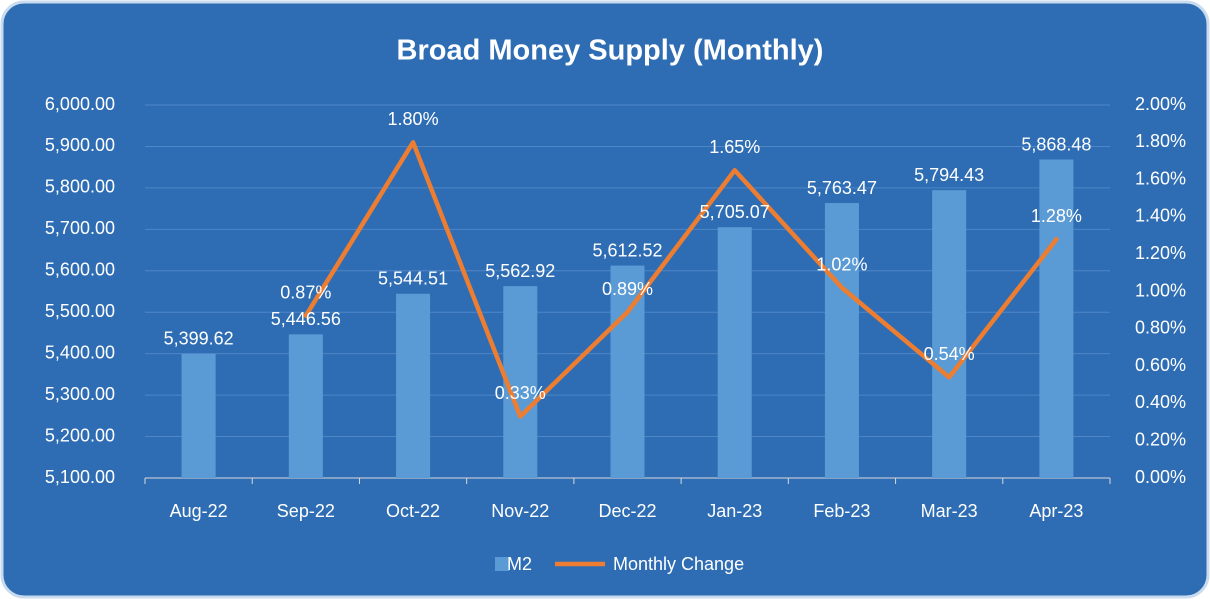 The width and height of the screenshot is (1210, 599). Describe the element at coordinates (949, 354) in the screenshot. I see `line-value-label: 0.54%` at that location.